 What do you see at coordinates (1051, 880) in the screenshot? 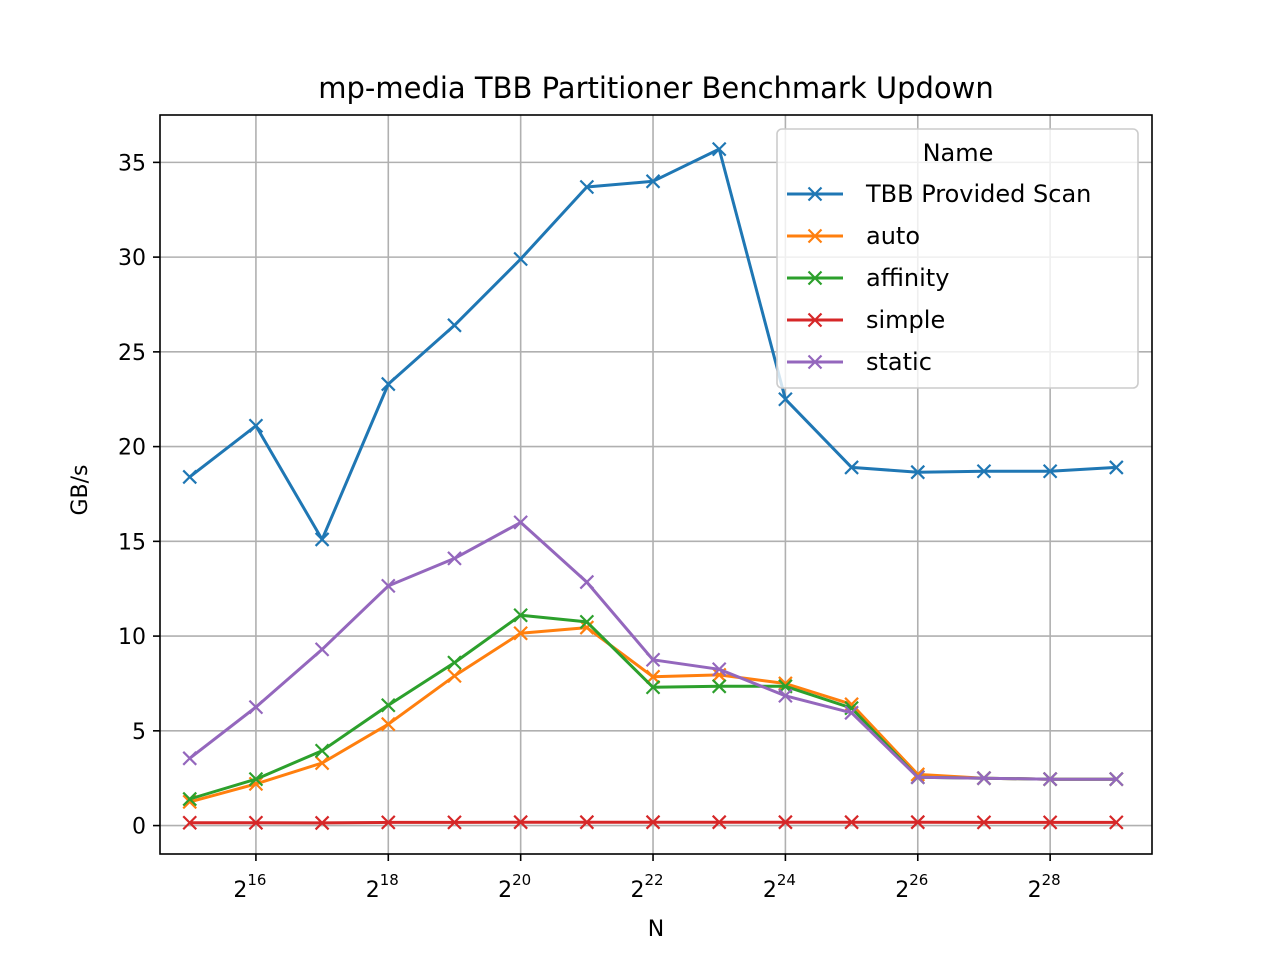
I see `x-tick-exponent: 28` at bounding box center [1051, 880].